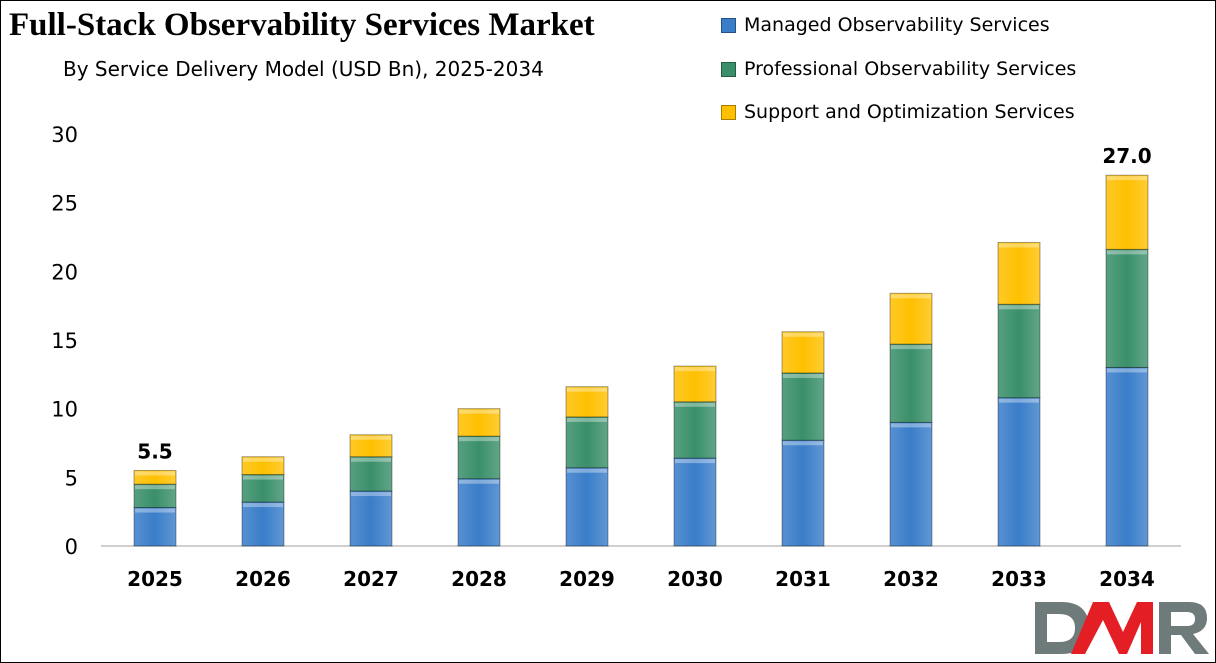  Describe the element at coordinates (587, 402) in the screenshot. I see `bar-segment-support-2029` at that location.